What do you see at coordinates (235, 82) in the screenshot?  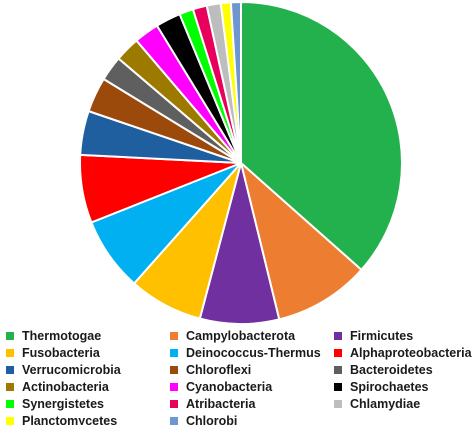 I see `pie-slice-chlorobi` at bounding box center [235, 82].